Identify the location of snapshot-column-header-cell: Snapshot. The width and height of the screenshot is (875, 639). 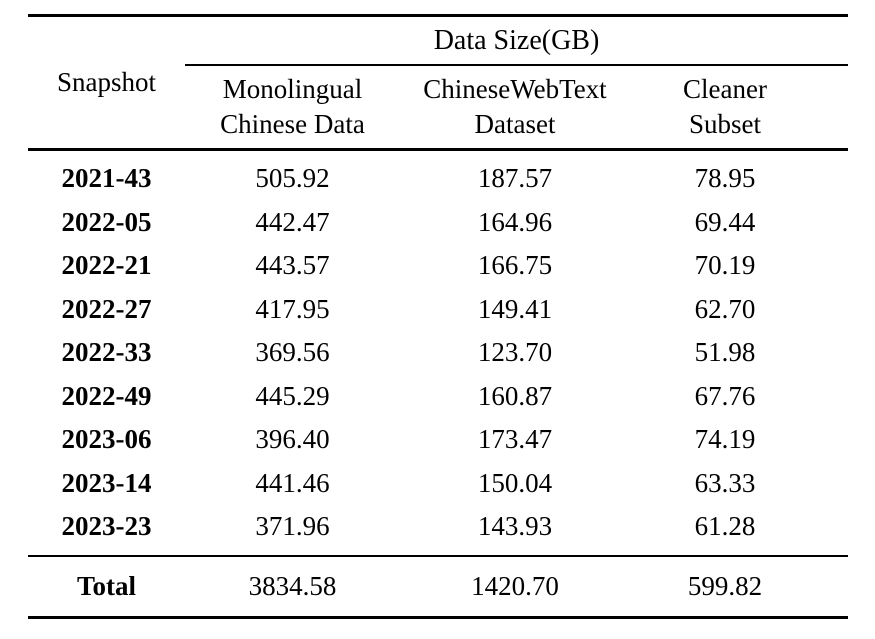
(106, 82).